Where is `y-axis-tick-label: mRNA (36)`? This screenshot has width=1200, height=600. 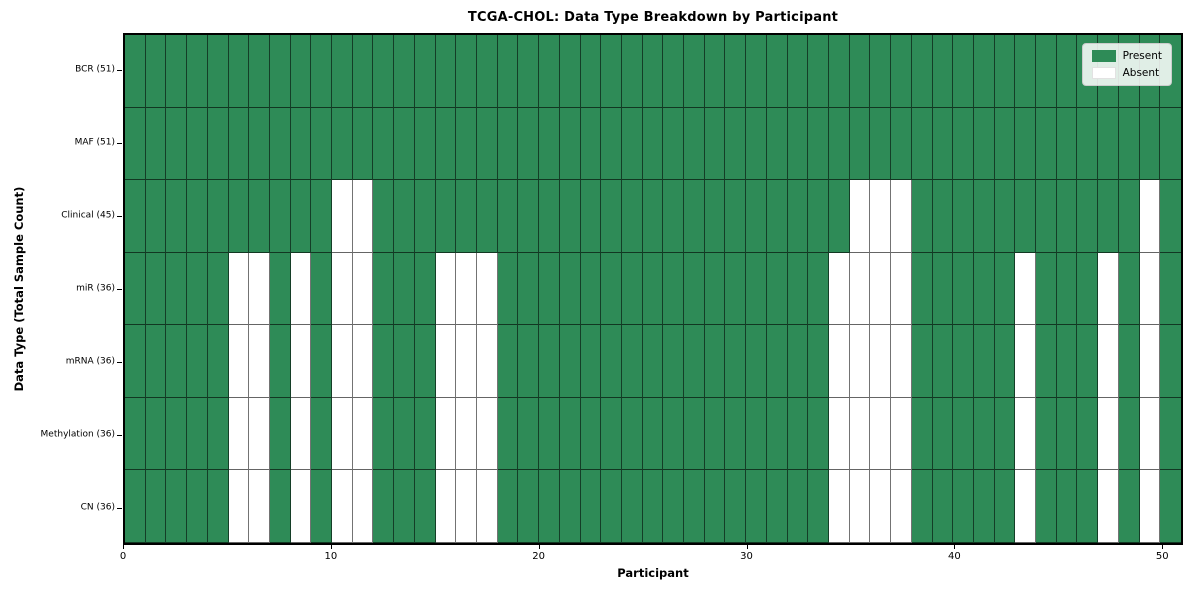 y-axis-tick-label: mRNA (36) is located at coordinates (90, 361).